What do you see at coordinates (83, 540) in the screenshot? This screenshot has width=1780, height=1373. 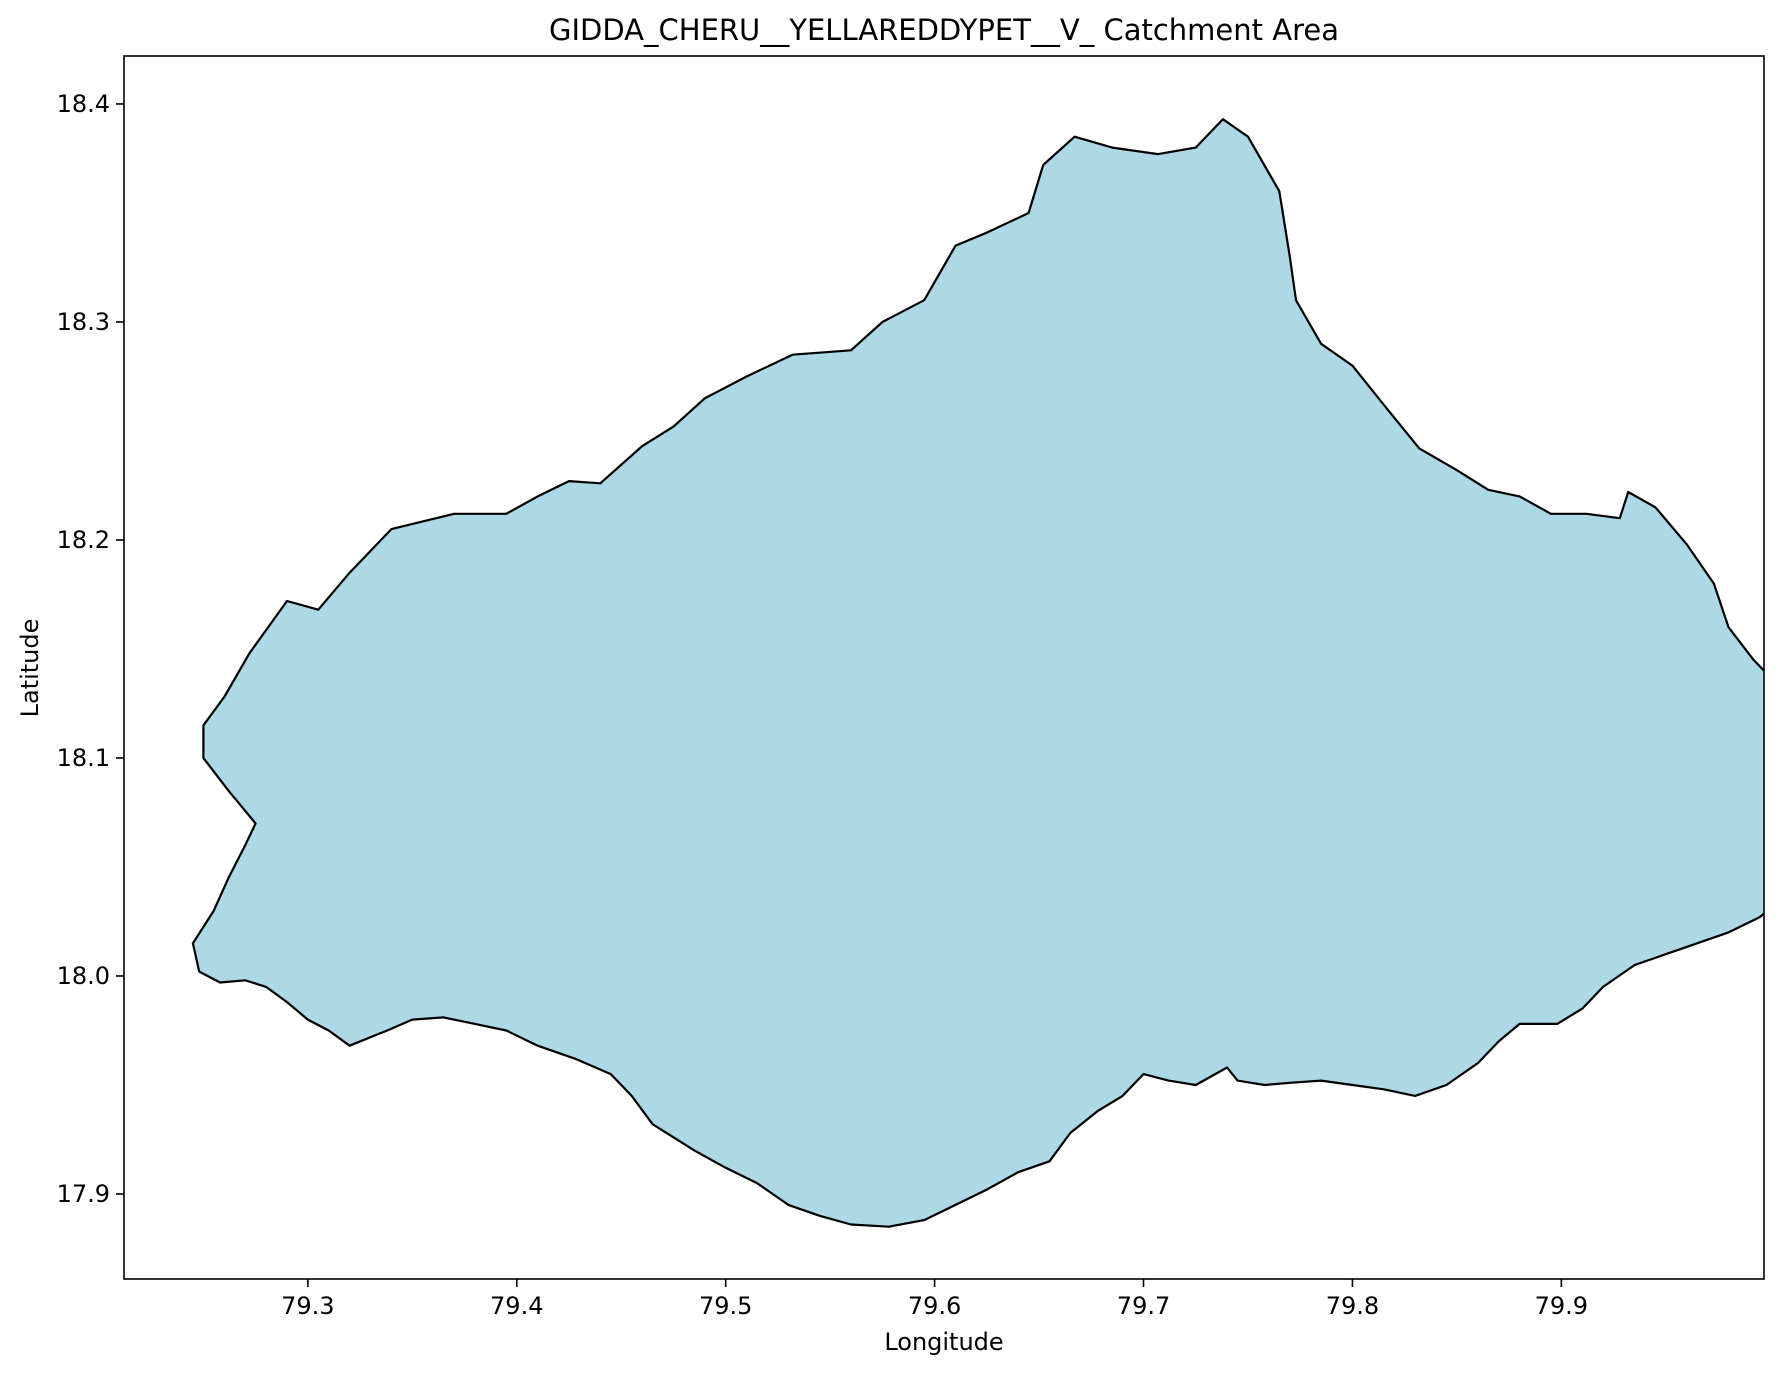 I see `y-tick-label: 18.2` at bounding box center [83, 540].